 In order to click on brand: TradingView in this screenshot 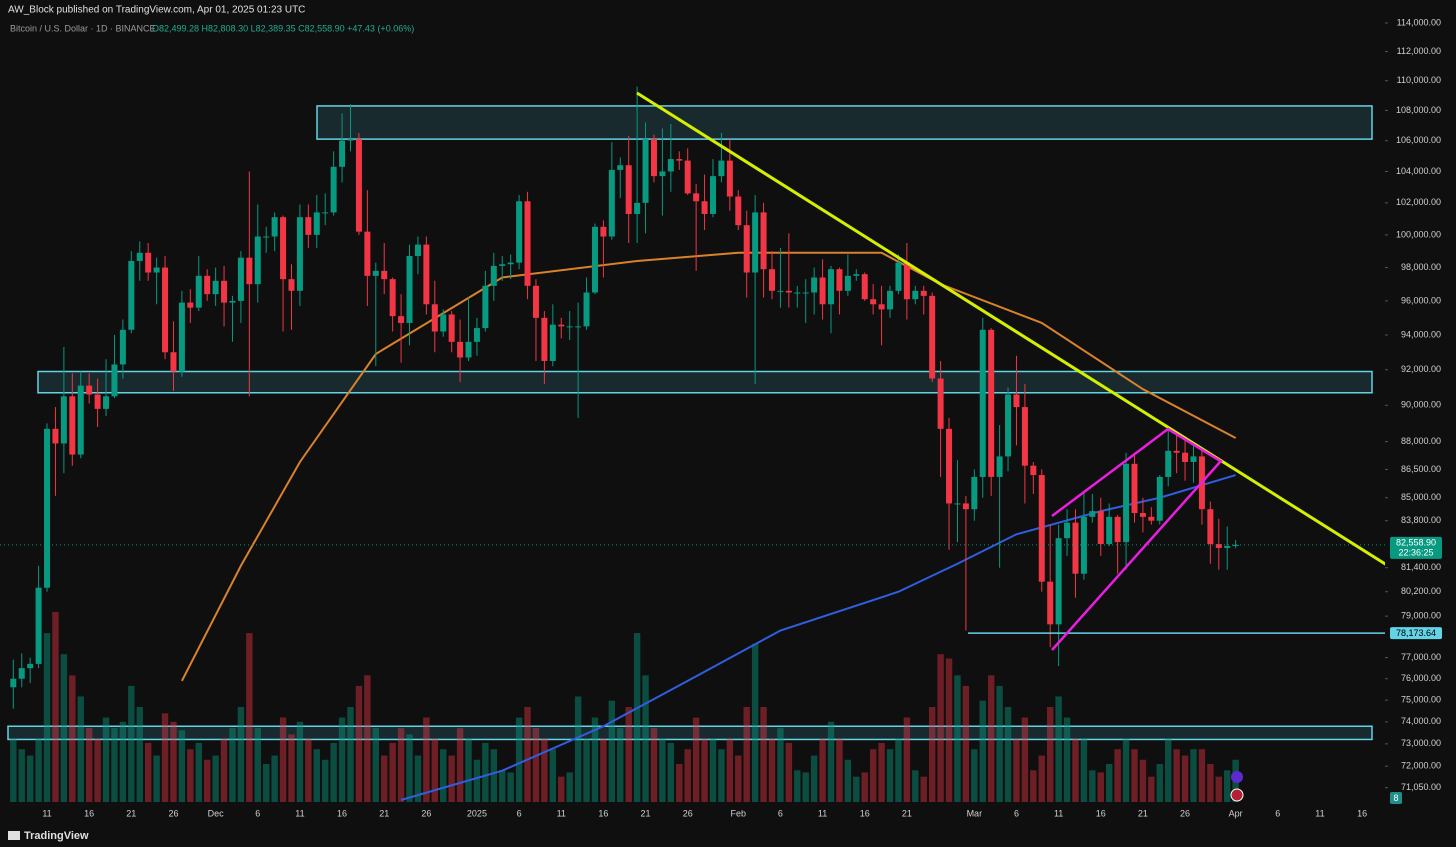, I will do `click(56, 836)`.